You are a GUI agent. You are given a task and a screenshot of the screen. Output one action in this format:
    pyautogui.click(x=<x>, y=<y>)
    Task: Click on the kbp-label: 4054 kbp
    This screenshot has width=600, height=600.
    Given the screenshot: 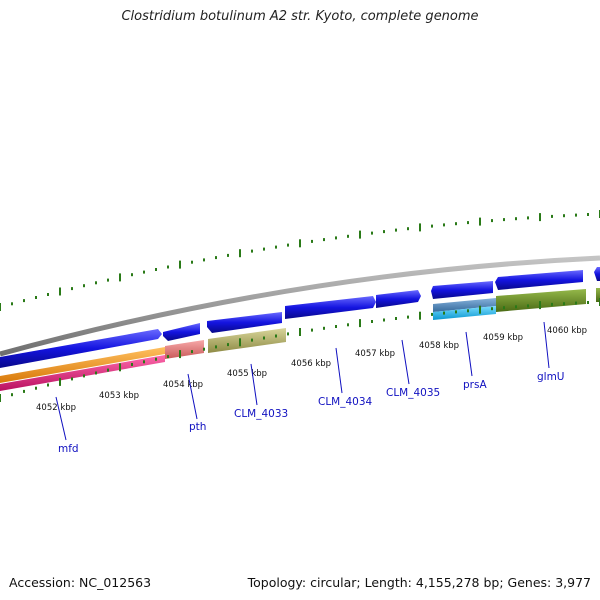 What is the action you would take?
    pyautogui.click(x=183, y=385)
    